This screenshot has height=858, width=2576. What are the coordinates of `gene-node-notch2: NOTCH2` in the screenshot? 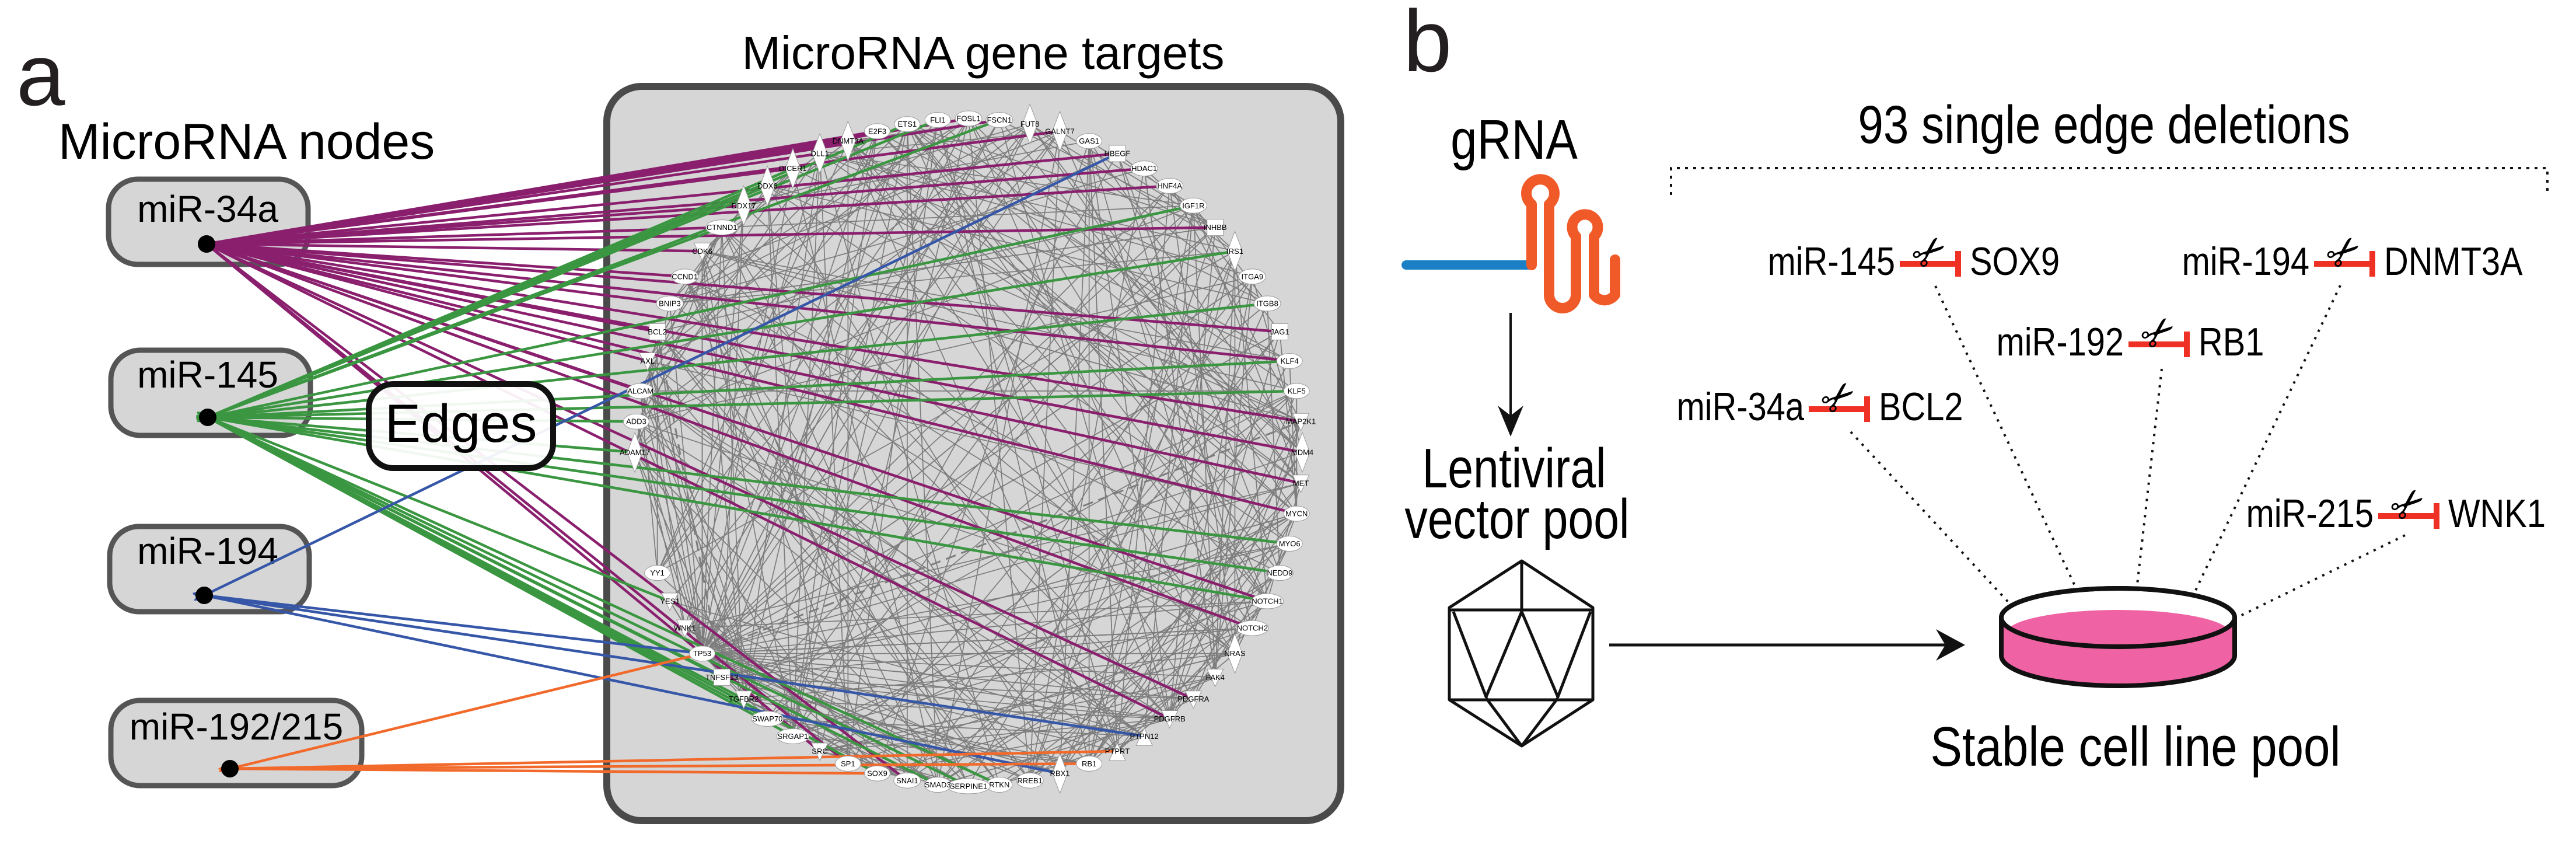 It's located at (1252, 628).